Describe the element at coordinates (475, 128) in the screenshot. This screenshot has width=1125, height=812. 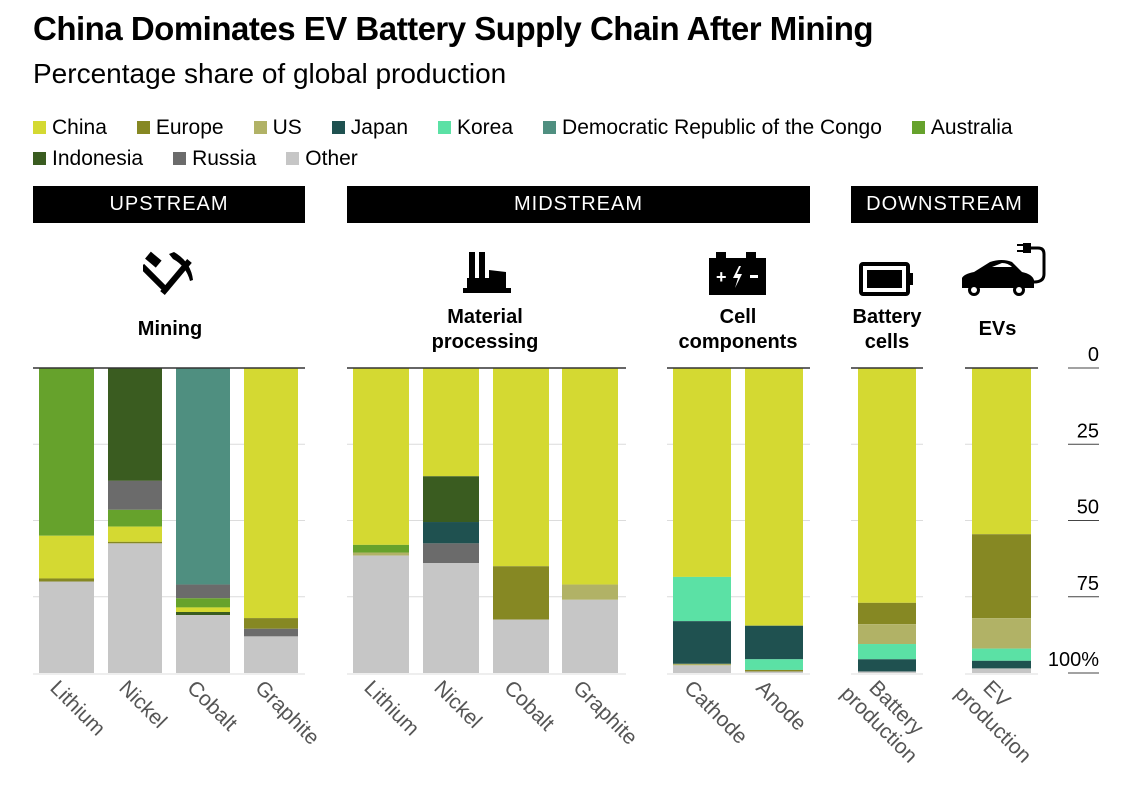
I see `legend-item: Korea` at that location.